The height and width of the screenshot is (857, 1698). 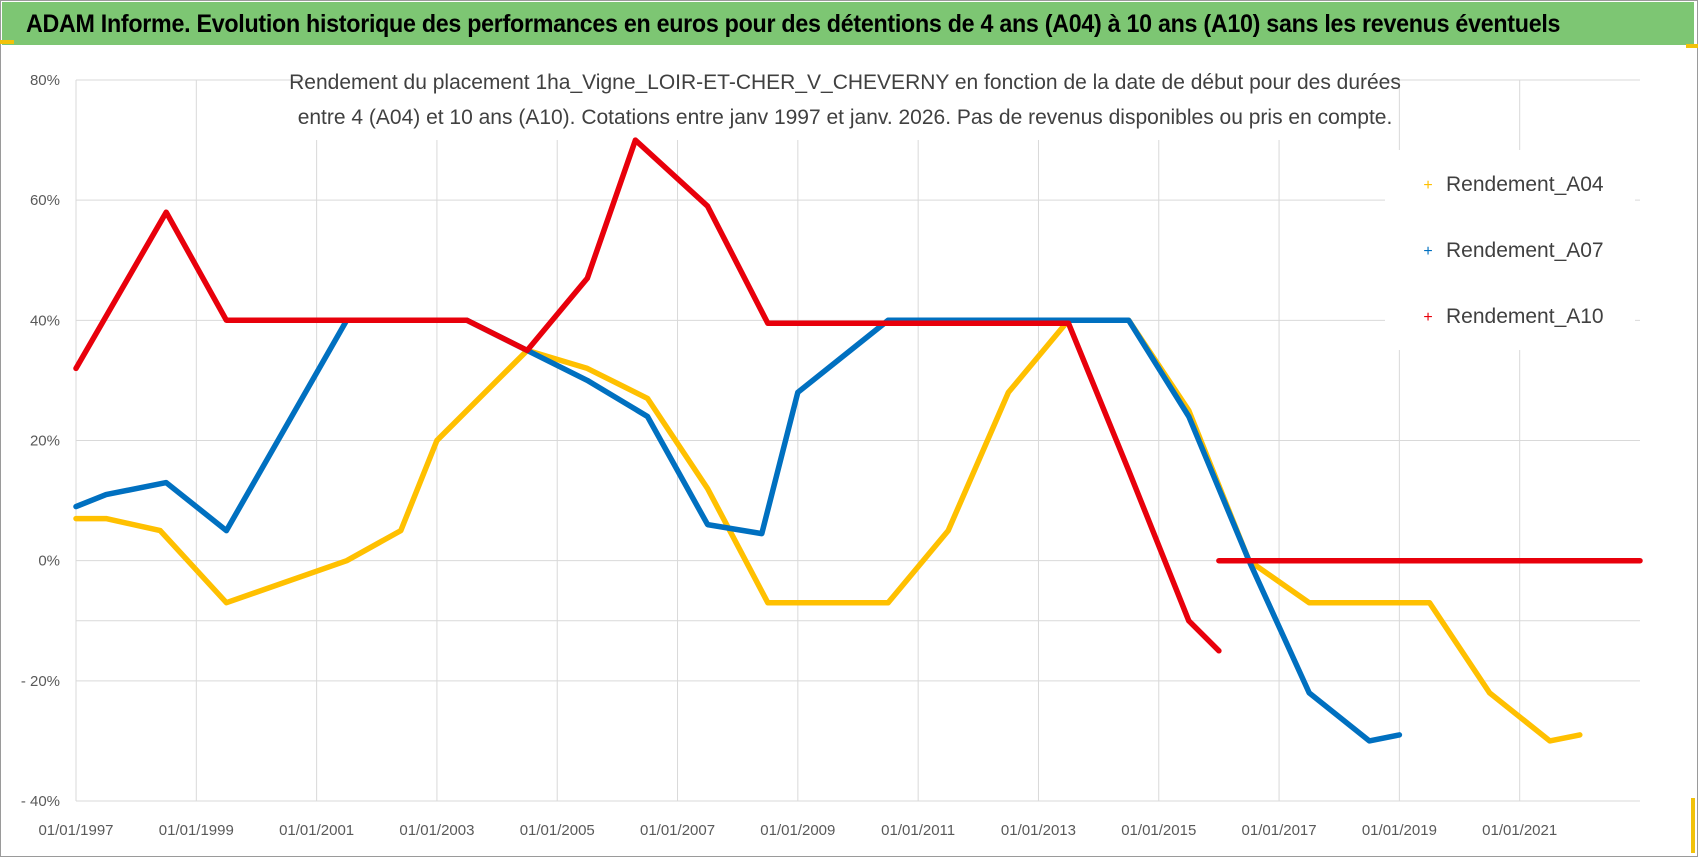 What do you see at coordinates (40, 801) in the screenshot?
I see `y-tick-label: - 40%` at bounding box center [40, 801].